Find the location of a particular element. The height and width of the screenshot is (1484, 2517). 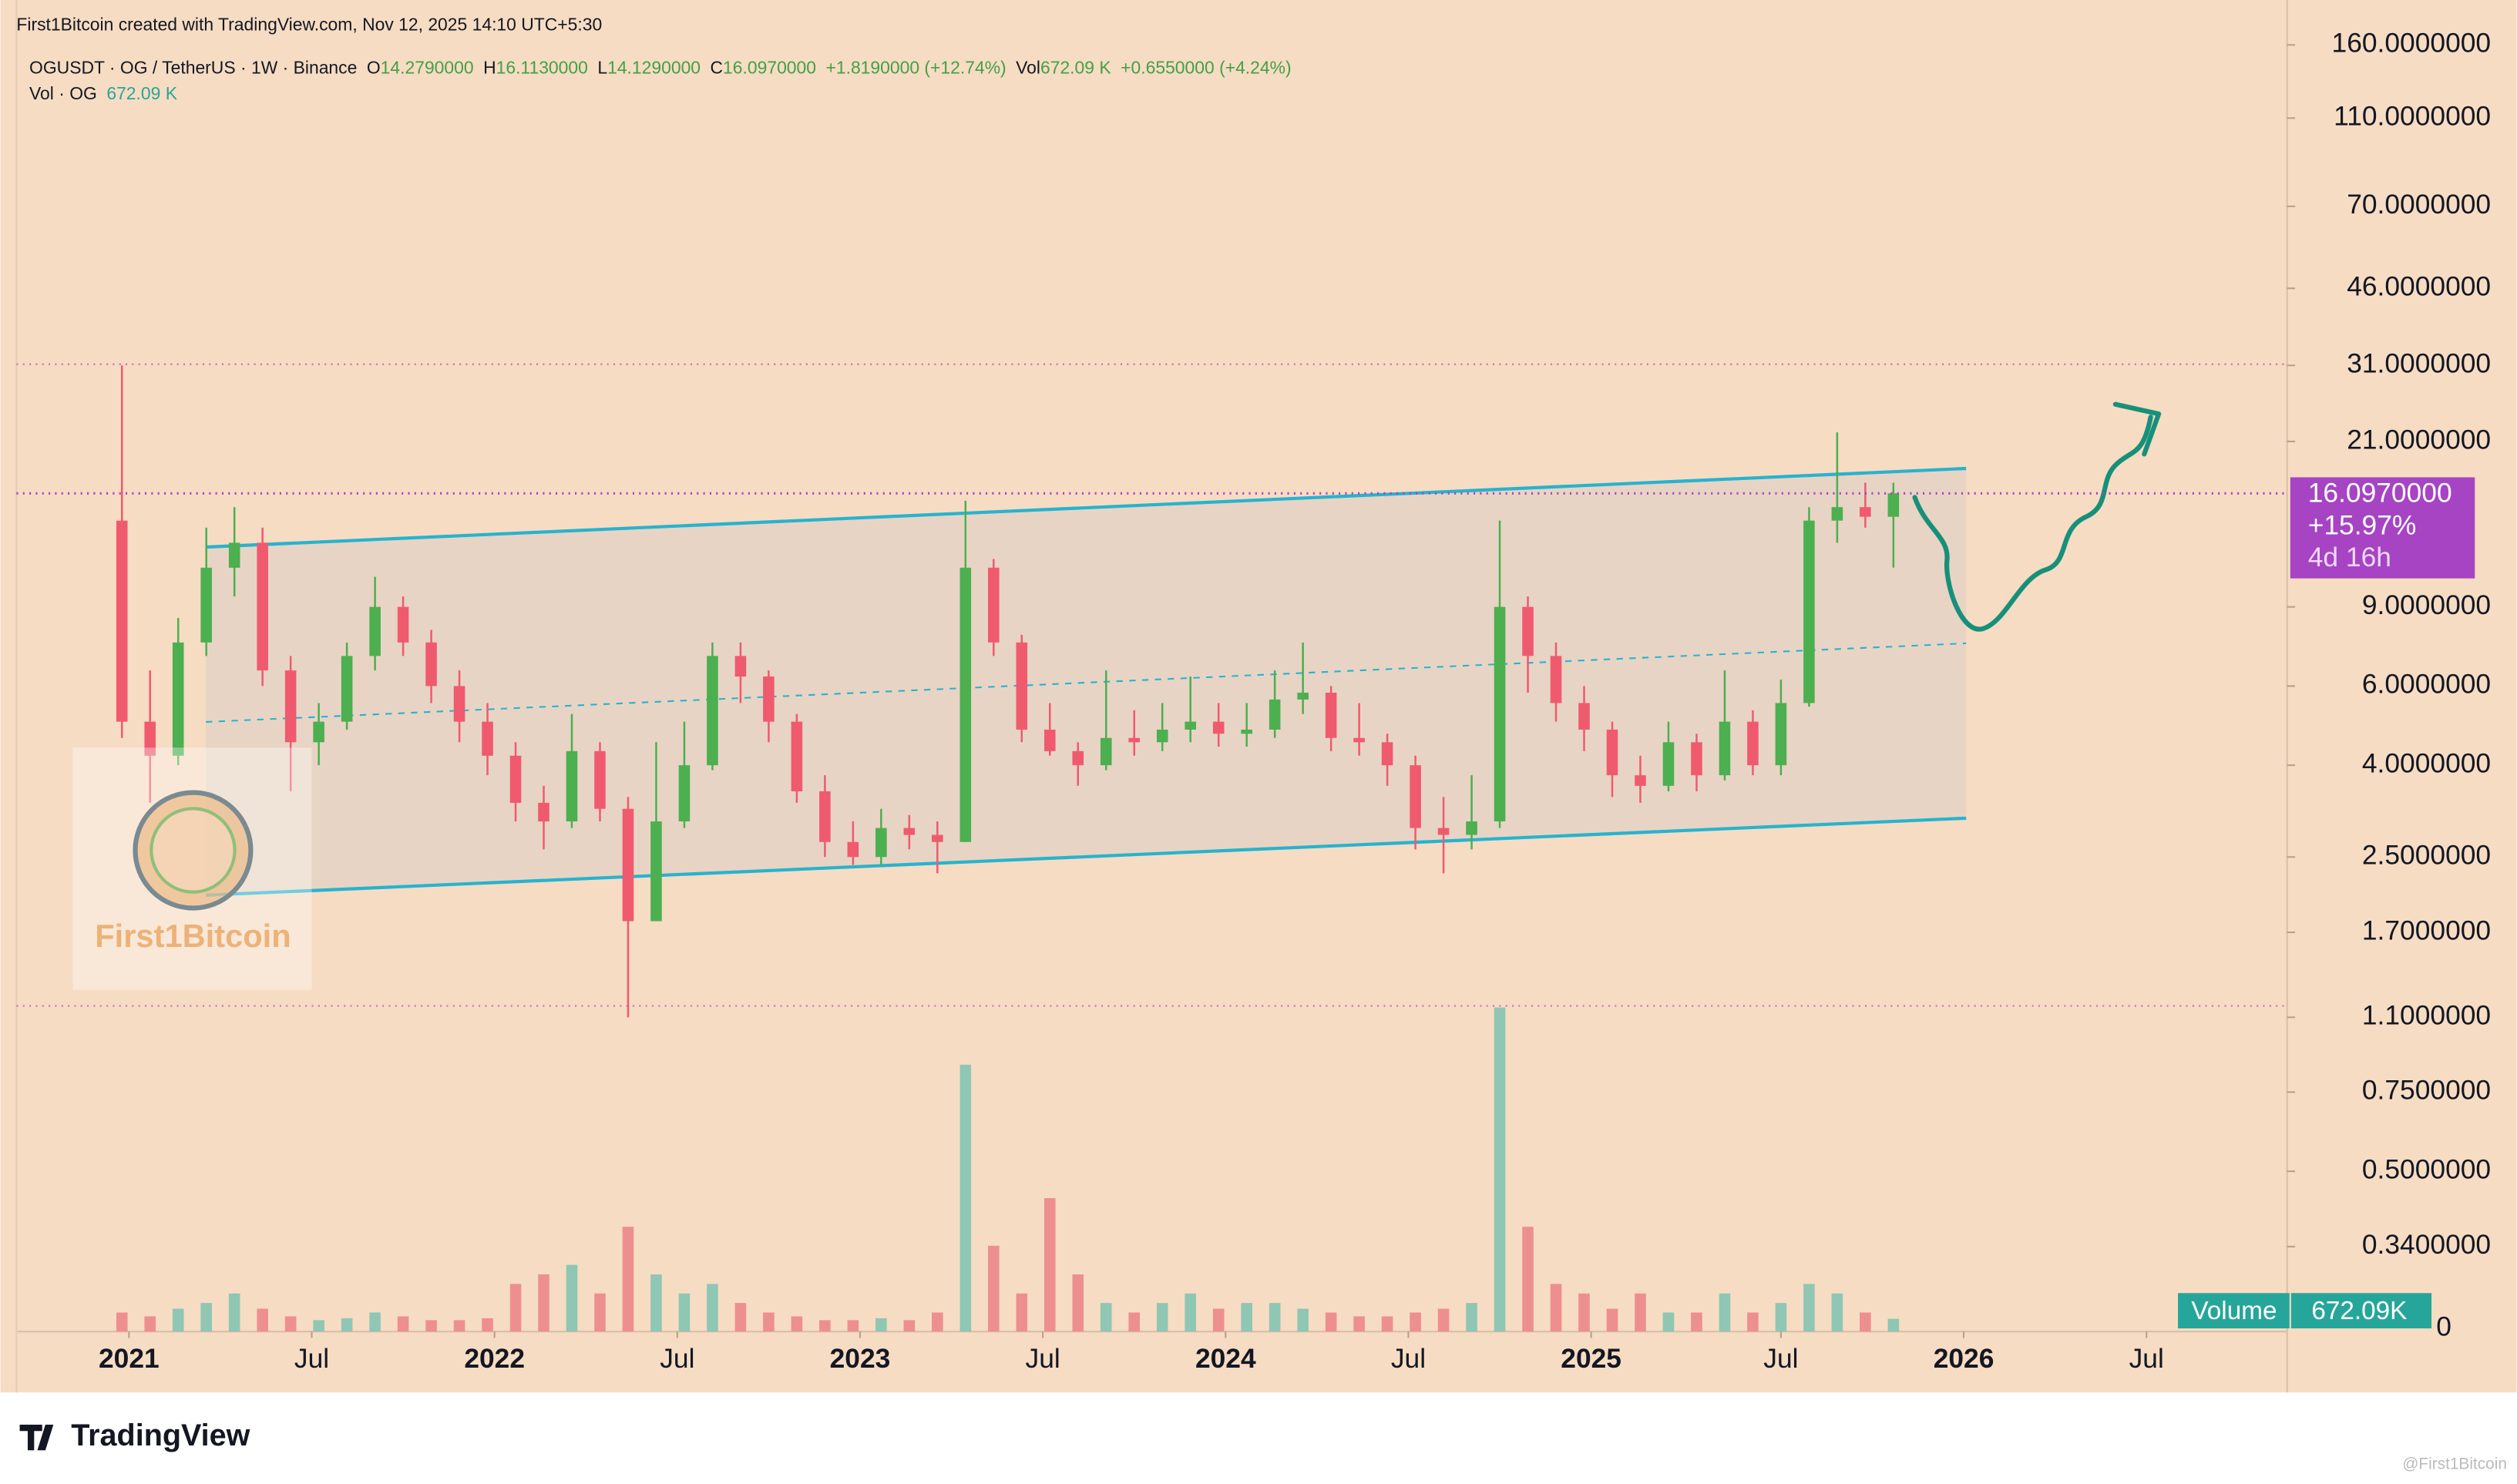

y-tick-label: 0.7500000 is located at coordinates (2426, 1091).